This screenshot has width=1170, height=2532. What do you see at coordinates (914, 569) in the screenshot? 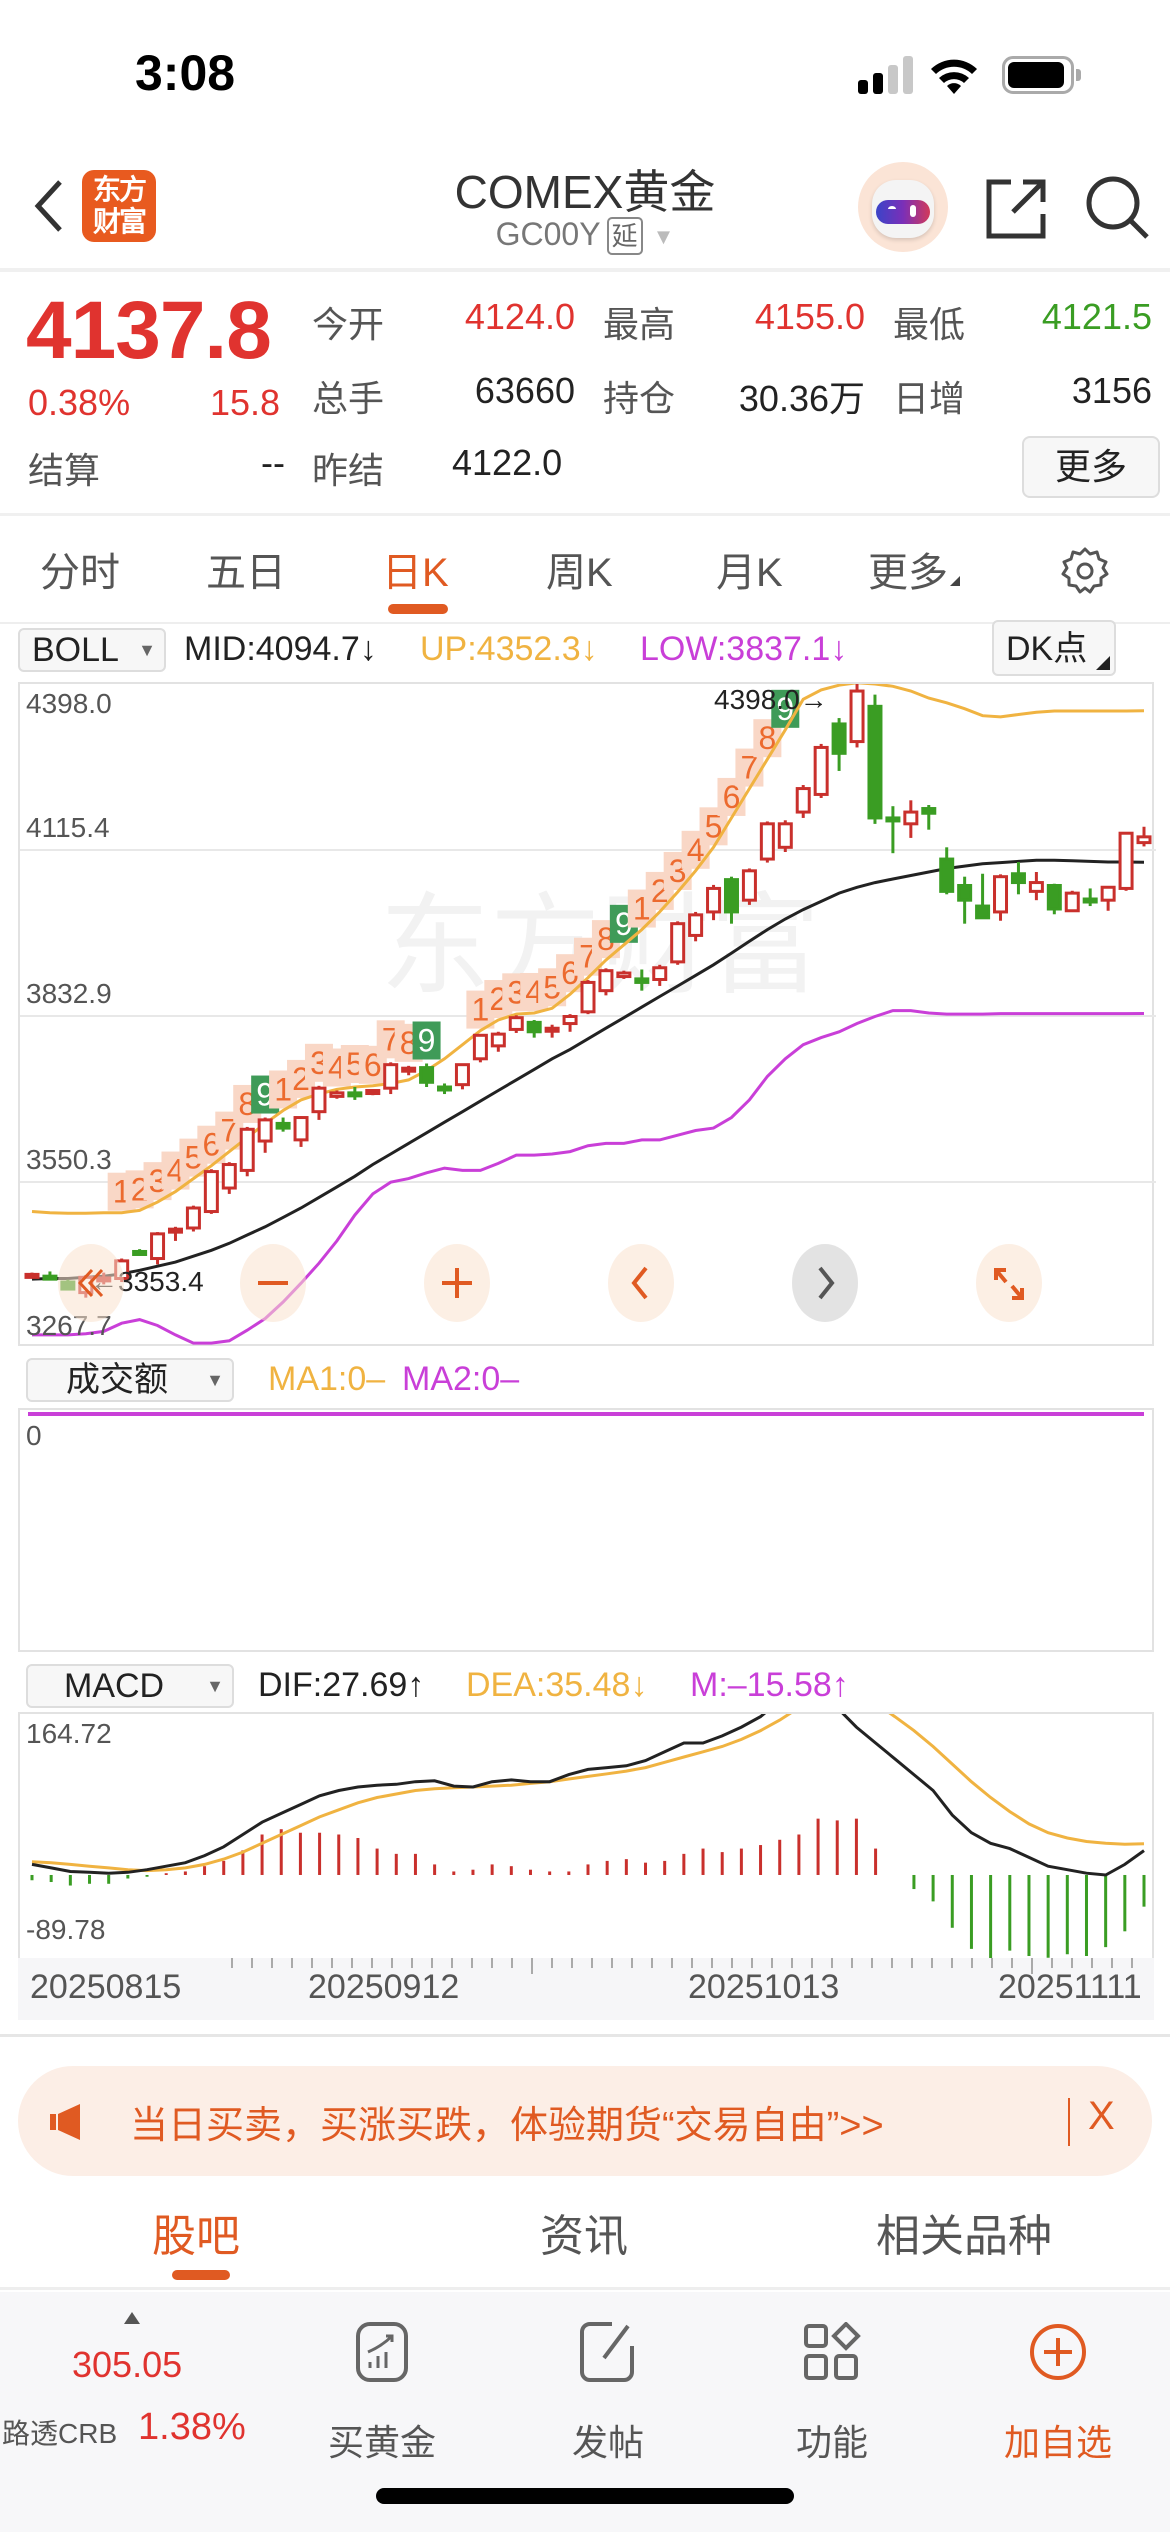
I see `tab-more: 更多` at bounding box center [914, 569].